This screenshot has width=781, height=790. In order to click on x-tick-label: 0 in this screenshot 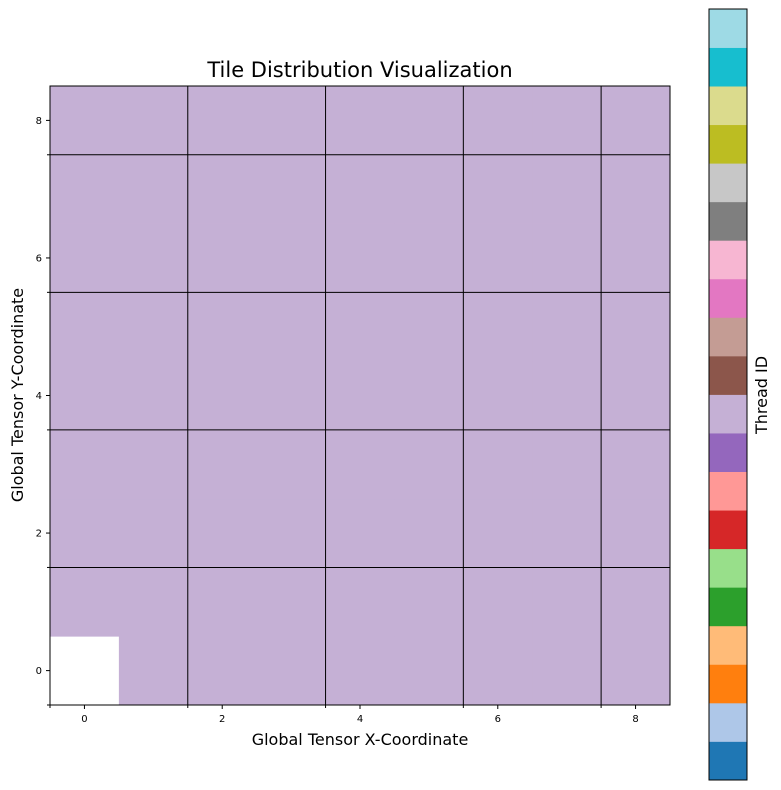, I will do `click(84, 719)`.